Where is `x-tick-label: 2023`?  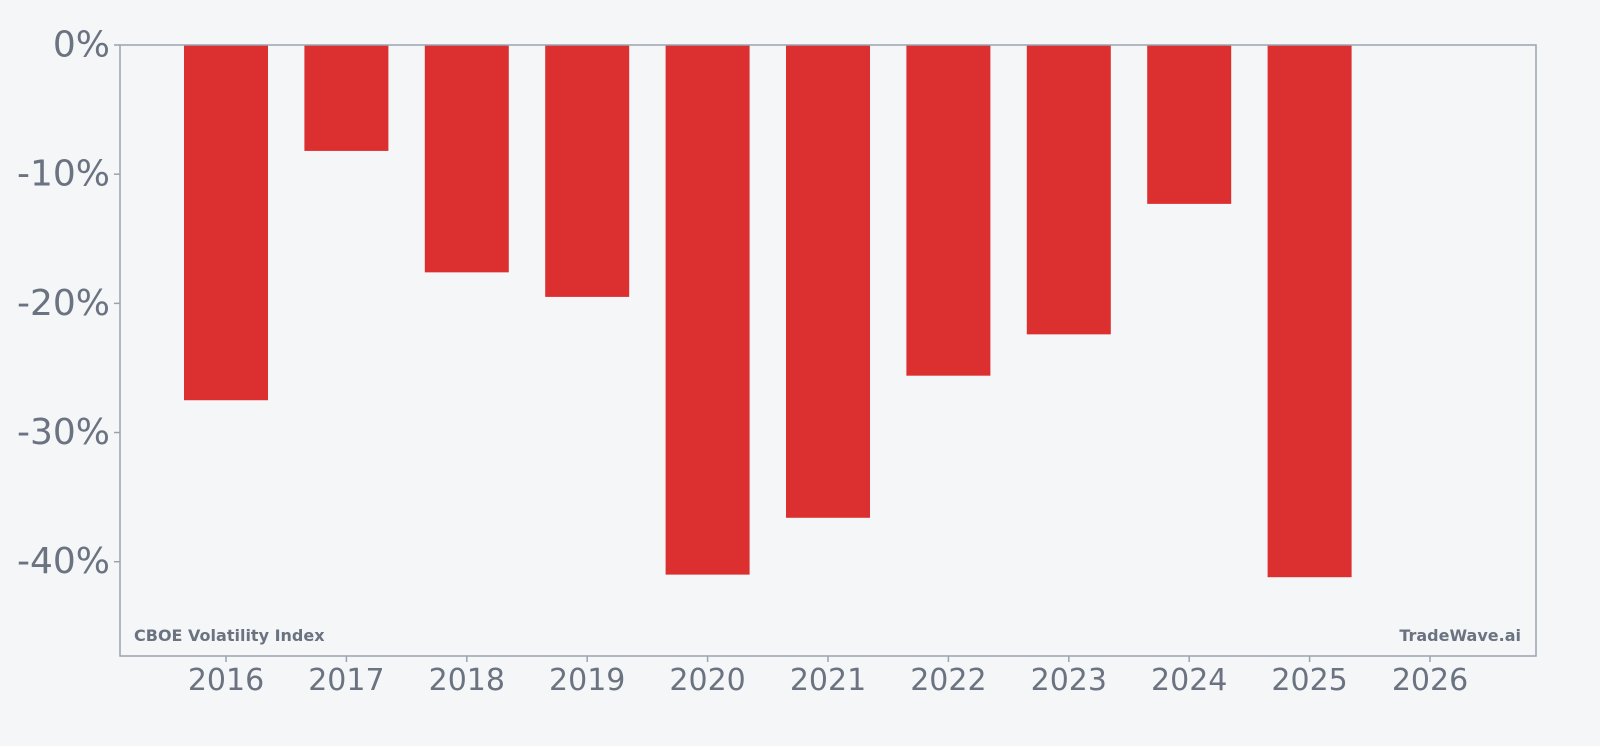
x-tick-label: 2023 is located at coordinates (1069, 680).